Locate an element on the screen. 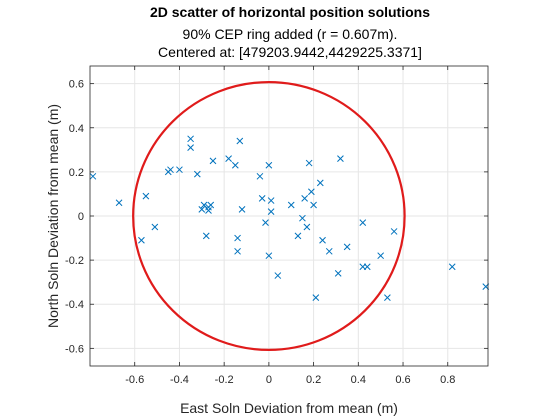  x-tick-label: 0.8 is located at coordinates (447, 380).